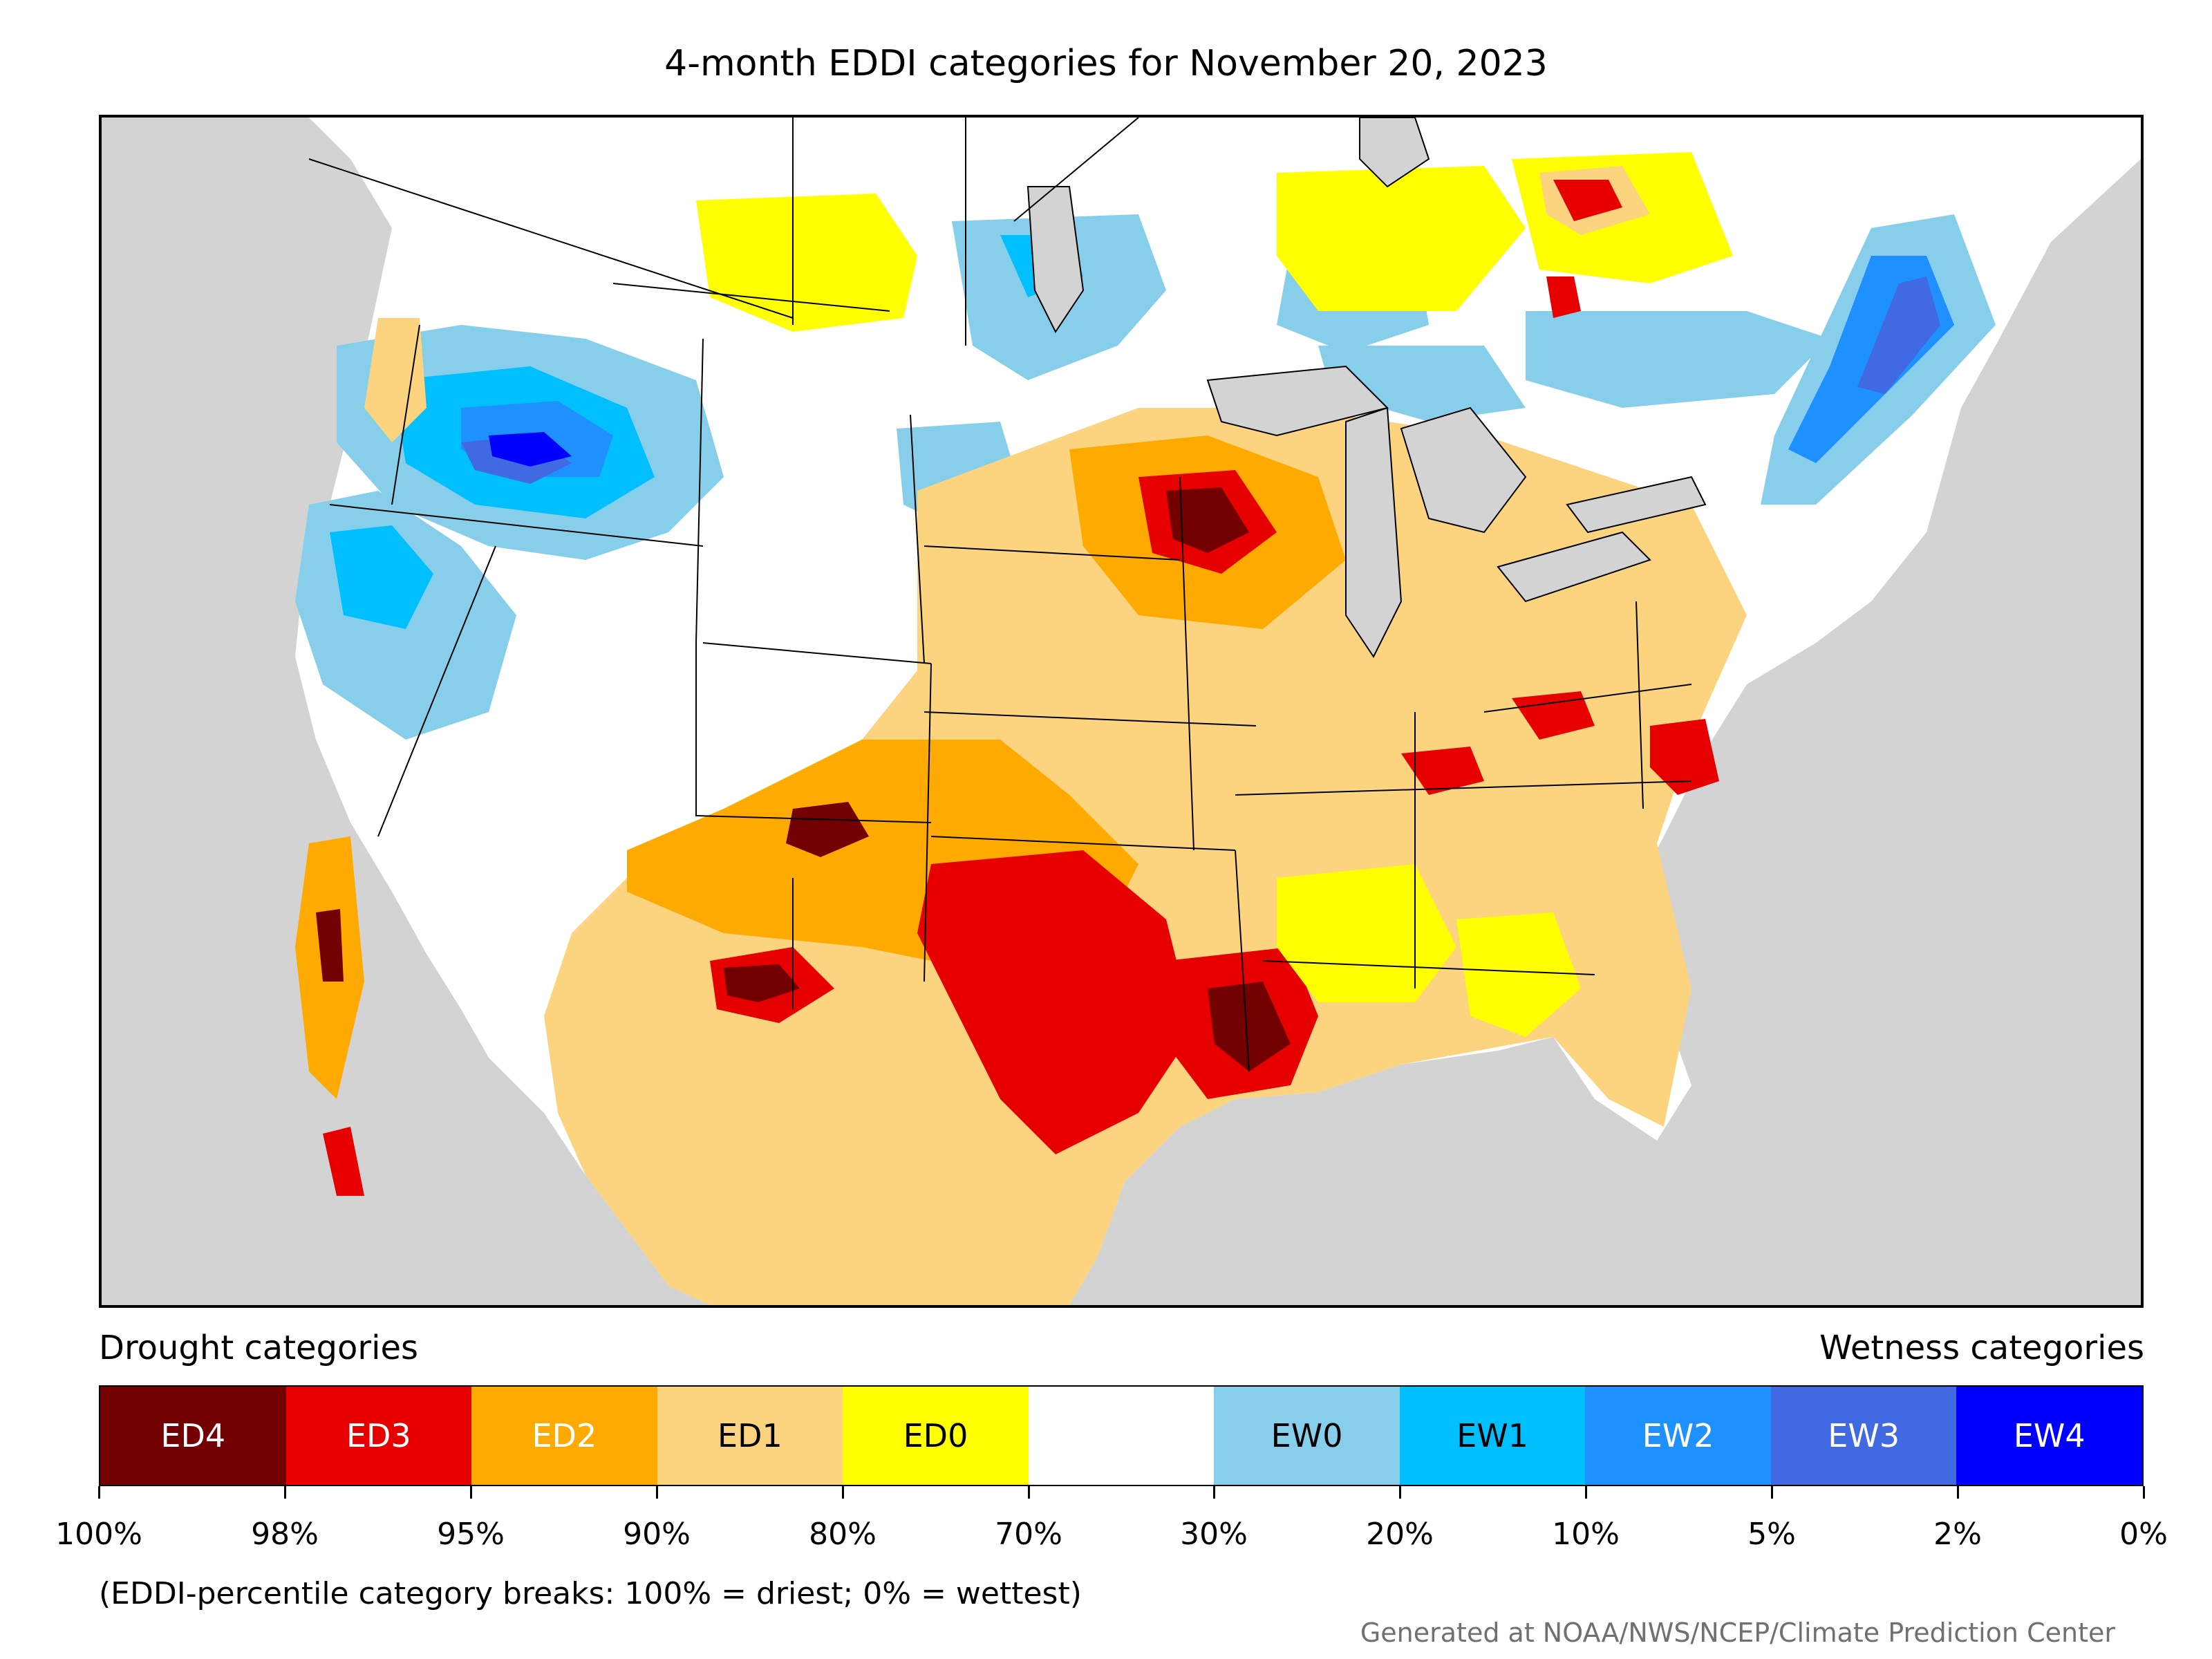 Image resolution: width=2212 pixels, height=1659 pixels. Describe the element at coordinates (657, 1535) in the screenshot. I see `tick-label: 90%` at that location.